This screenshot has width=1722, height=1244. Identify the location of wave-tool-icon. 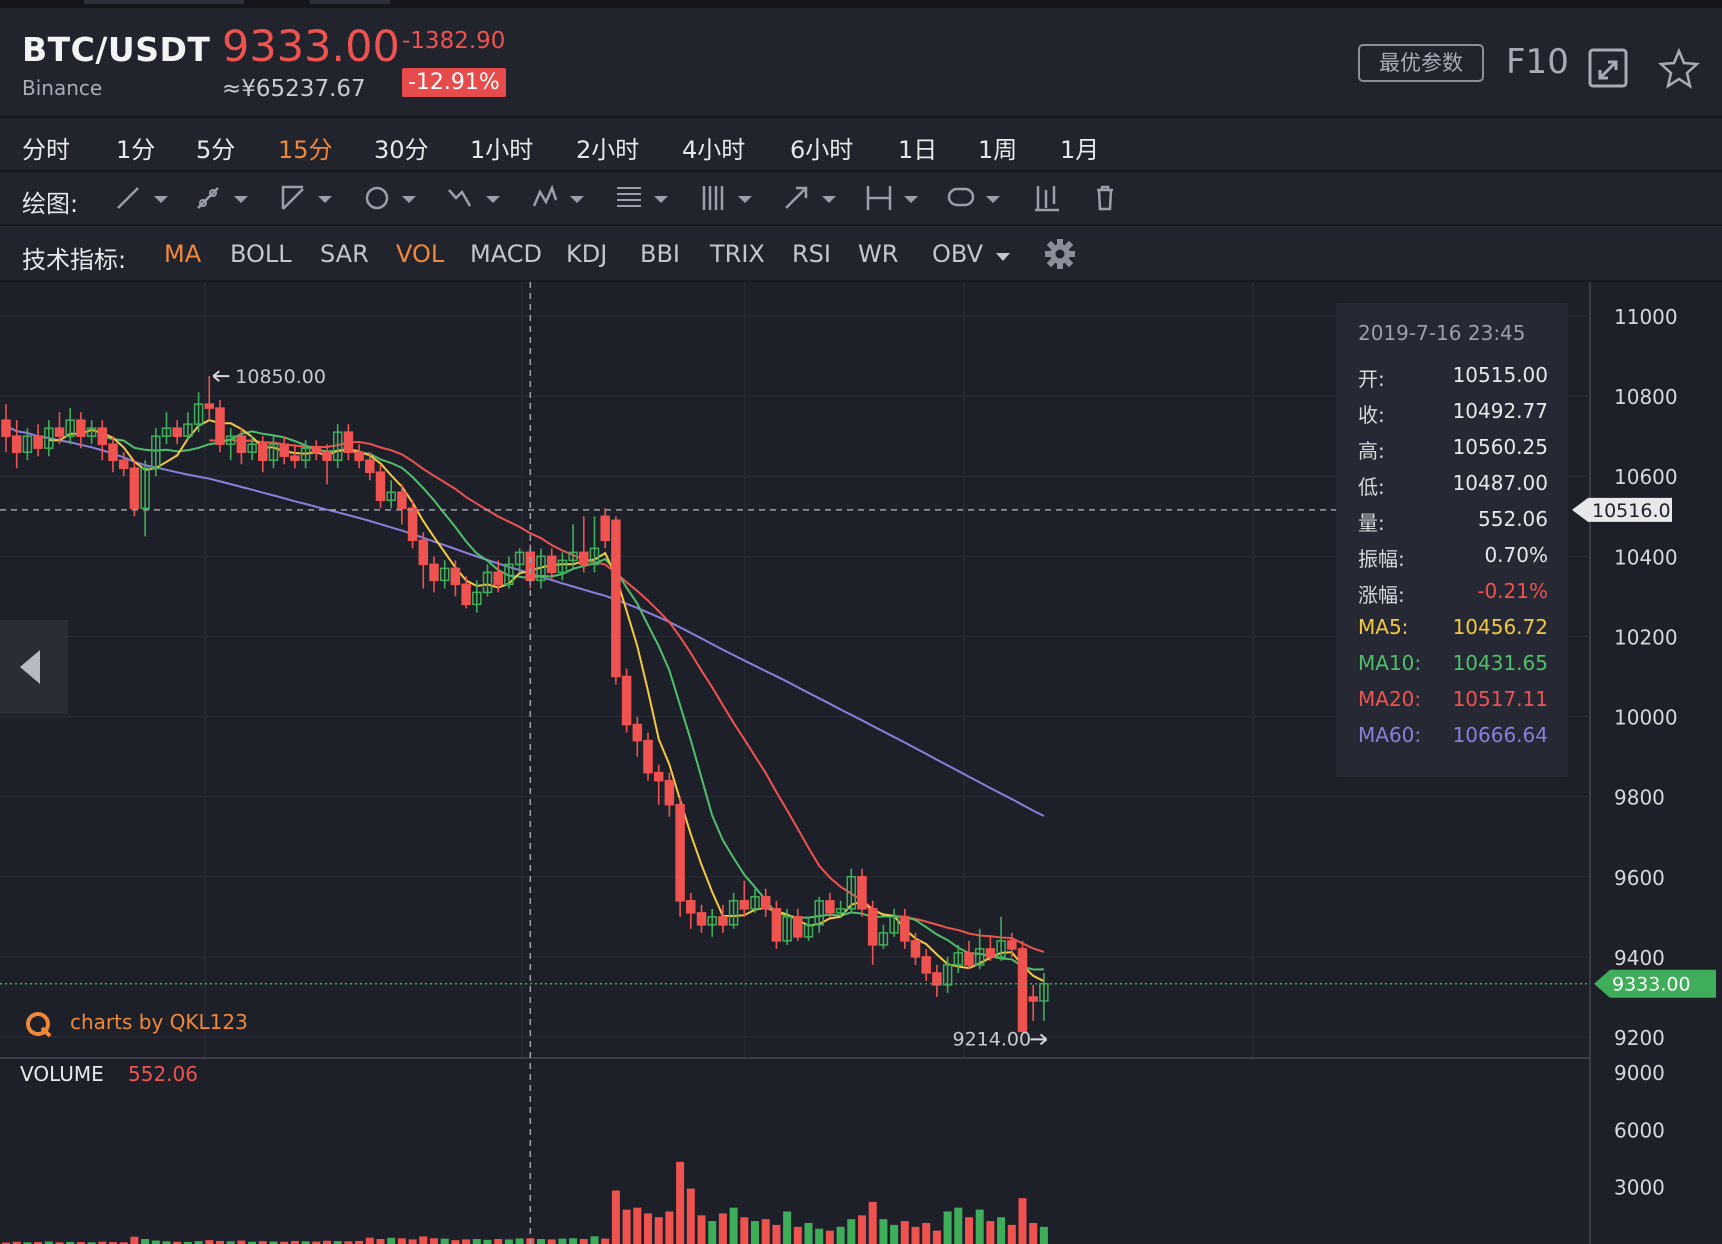
(481, 198).